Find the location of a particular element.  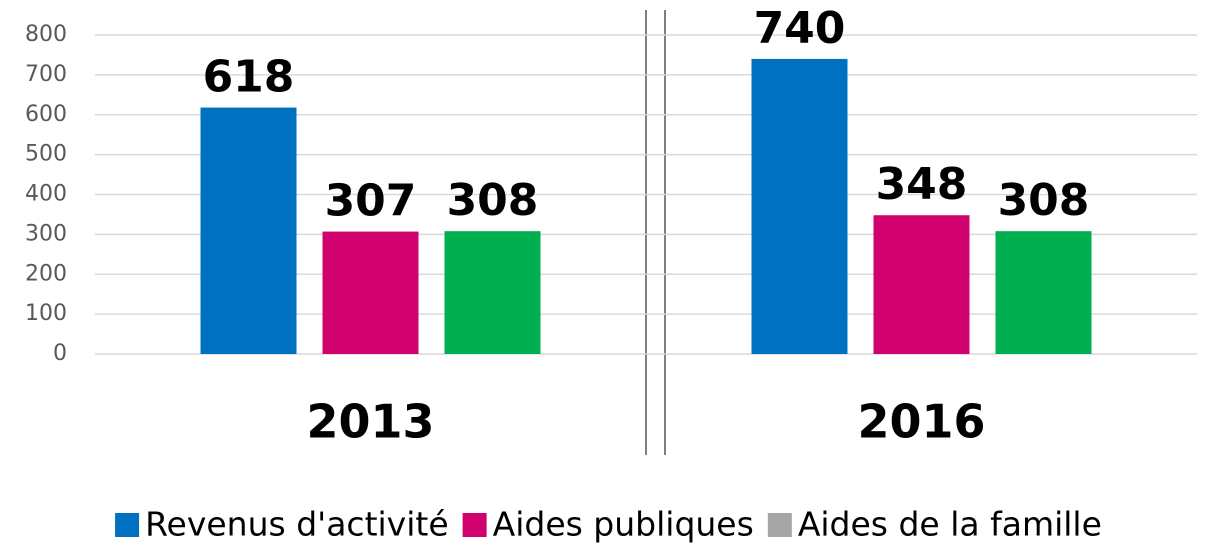

value-label: 740 is located at coordinates (800, 28).